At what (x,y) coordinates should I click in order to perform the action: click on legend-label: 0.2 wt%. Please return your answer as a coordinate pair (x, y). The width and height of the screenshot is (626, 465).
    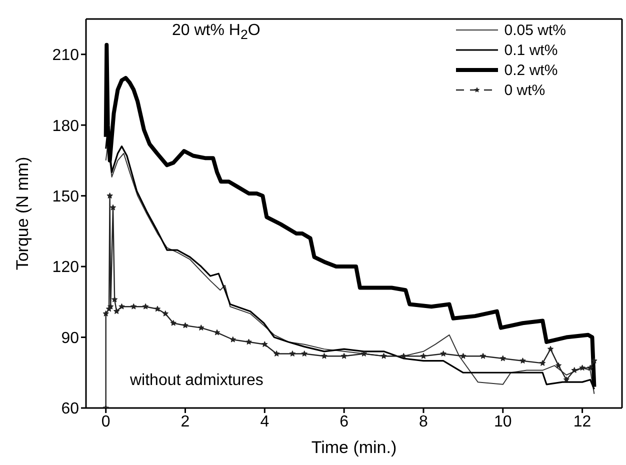
    Looking at the image, I should click on (531, 70).